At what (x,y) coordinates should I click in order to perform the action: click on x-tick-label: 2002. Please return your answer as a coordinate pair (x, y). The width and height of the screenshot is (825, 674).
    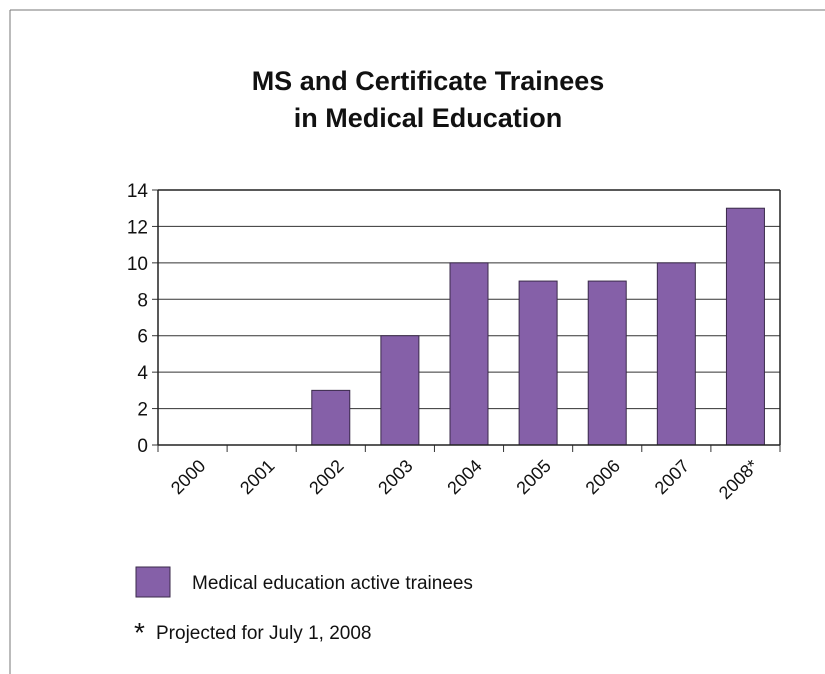
    Looking at the image, I should click on (326, 477).